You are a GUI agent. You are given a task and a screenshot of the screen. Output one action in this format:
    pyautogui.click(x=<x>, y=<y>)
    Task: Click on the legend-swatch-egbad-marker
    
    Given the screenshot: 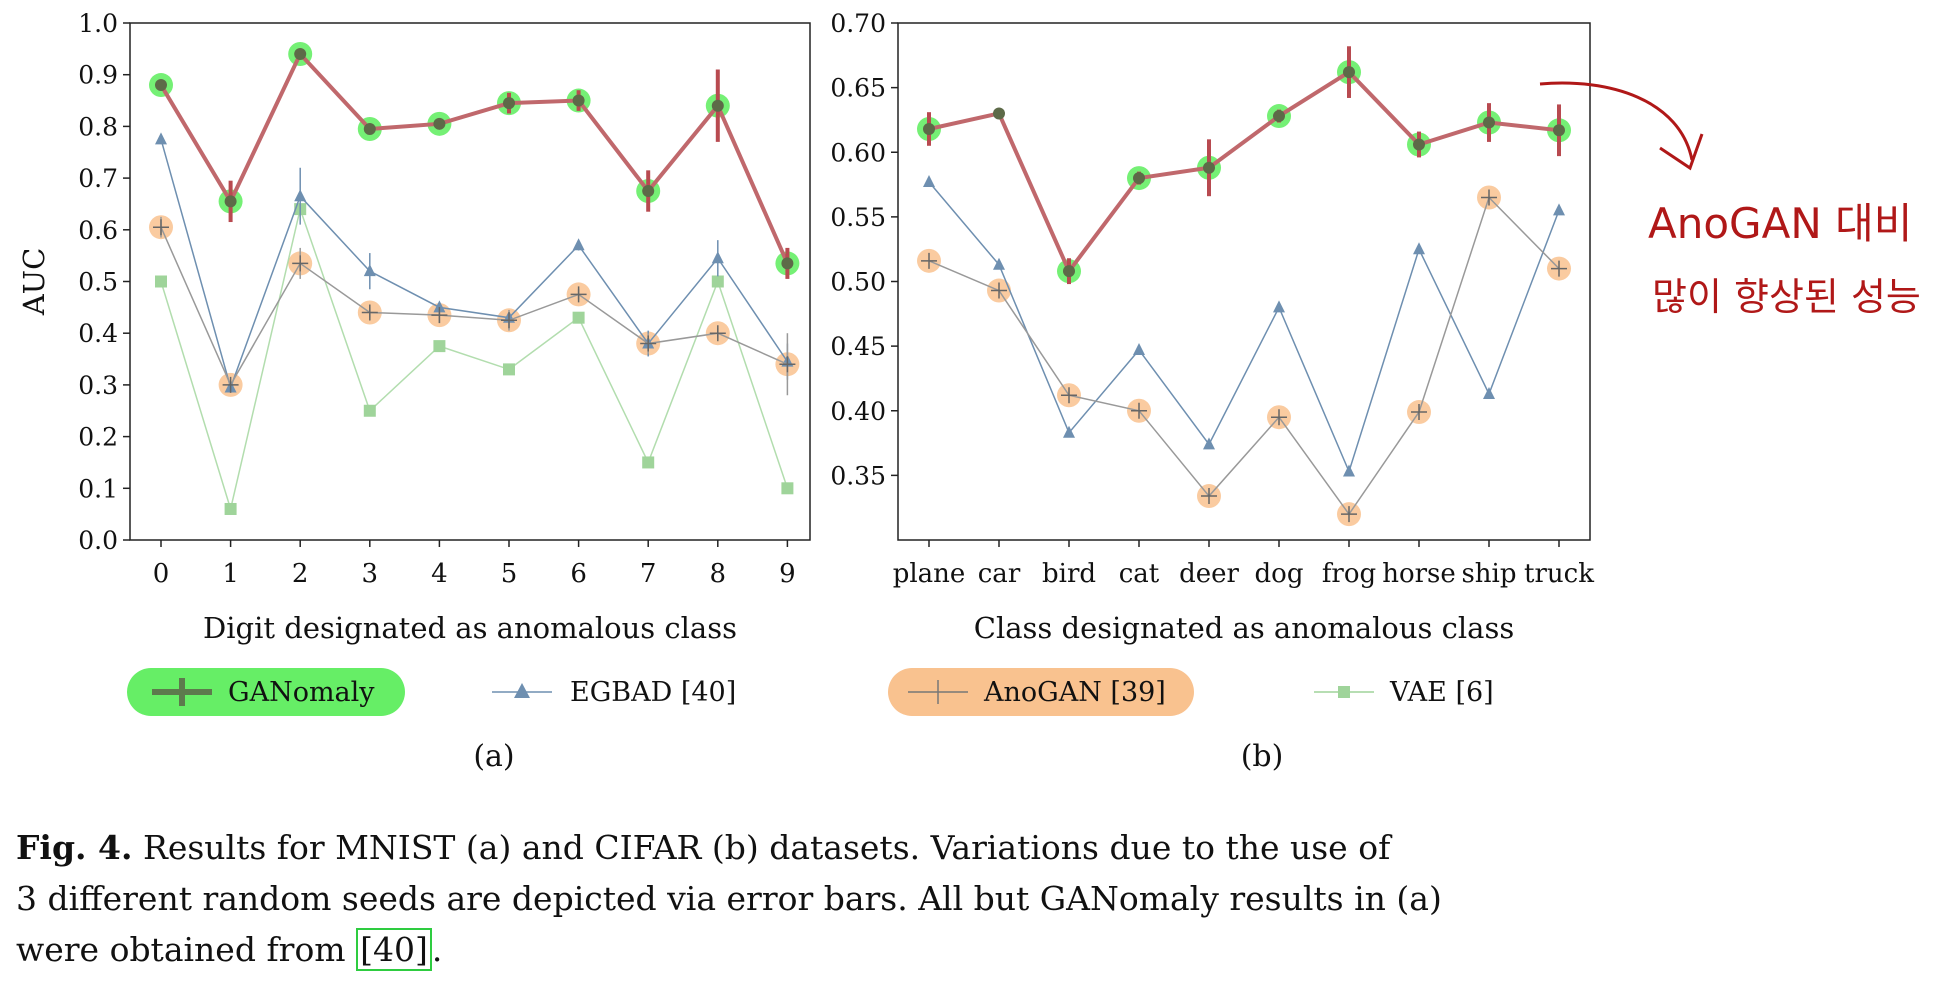 What is the action you would take?
    pyautogui.click(x=522, y=690)
    